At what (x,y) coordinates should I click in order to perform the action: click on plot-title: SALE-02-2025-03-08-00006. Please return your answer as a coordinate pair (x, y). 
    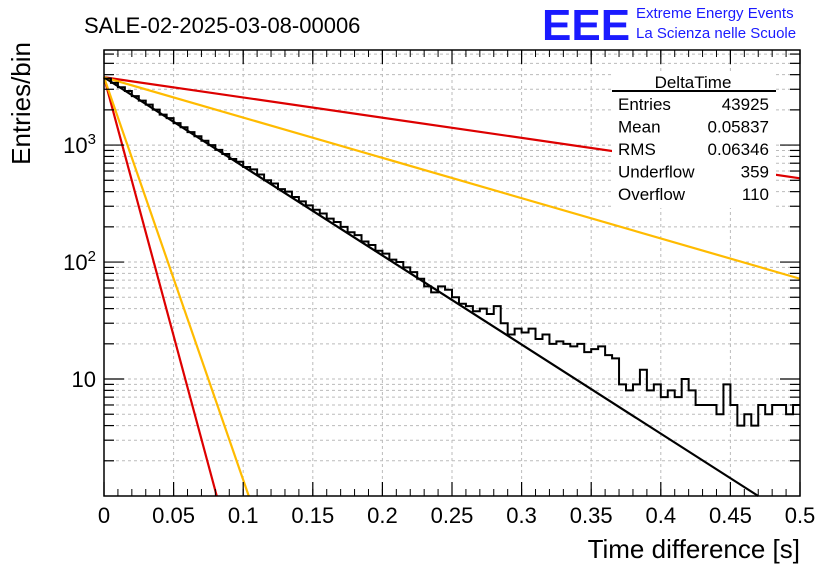
    Looking at the image, I should click on (222, 25).